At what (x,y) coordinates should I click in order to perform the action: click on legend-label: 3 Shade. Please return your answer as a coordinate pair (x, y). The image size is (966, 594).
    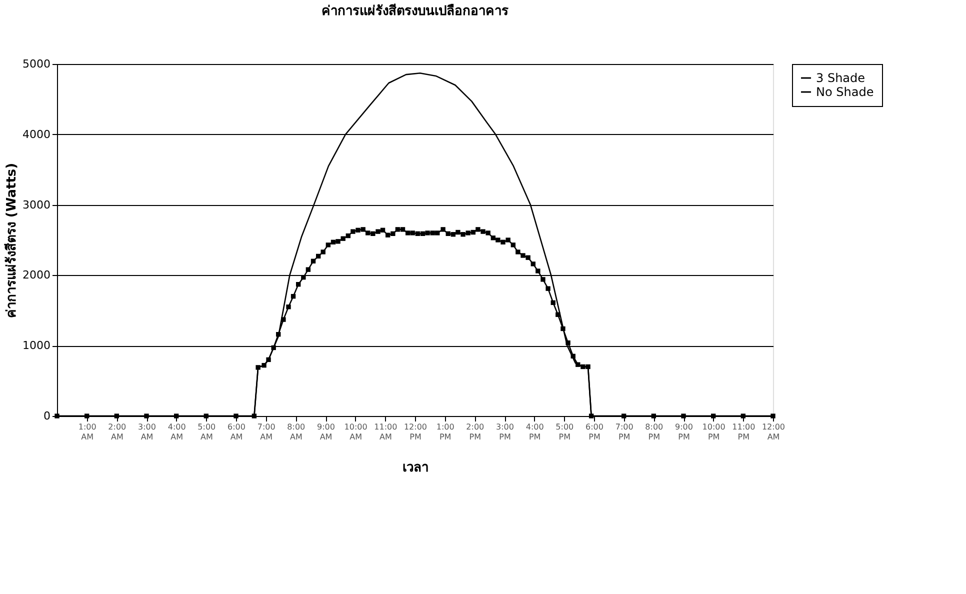
    Looking at the image, I should click on (841, 78).